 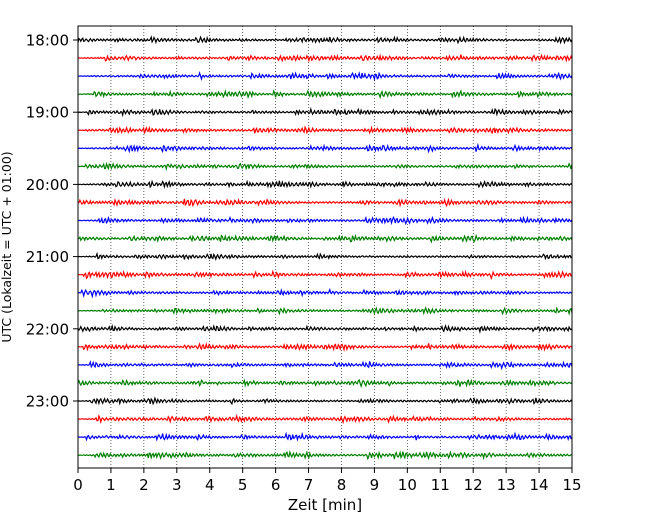 I want to click on trace-1915, so click(x=325, y=130).